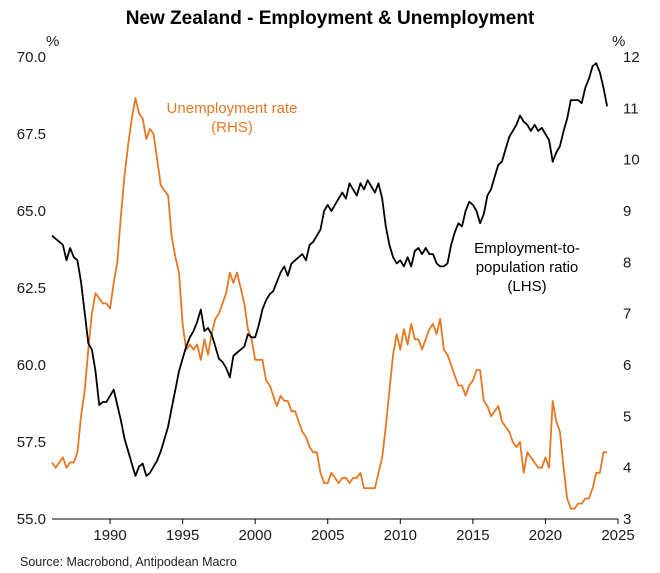  What do you see at coordinates (631, 160) in the screenshot?
I see `right-tick-label: 10` at bounding box center [631, 160].